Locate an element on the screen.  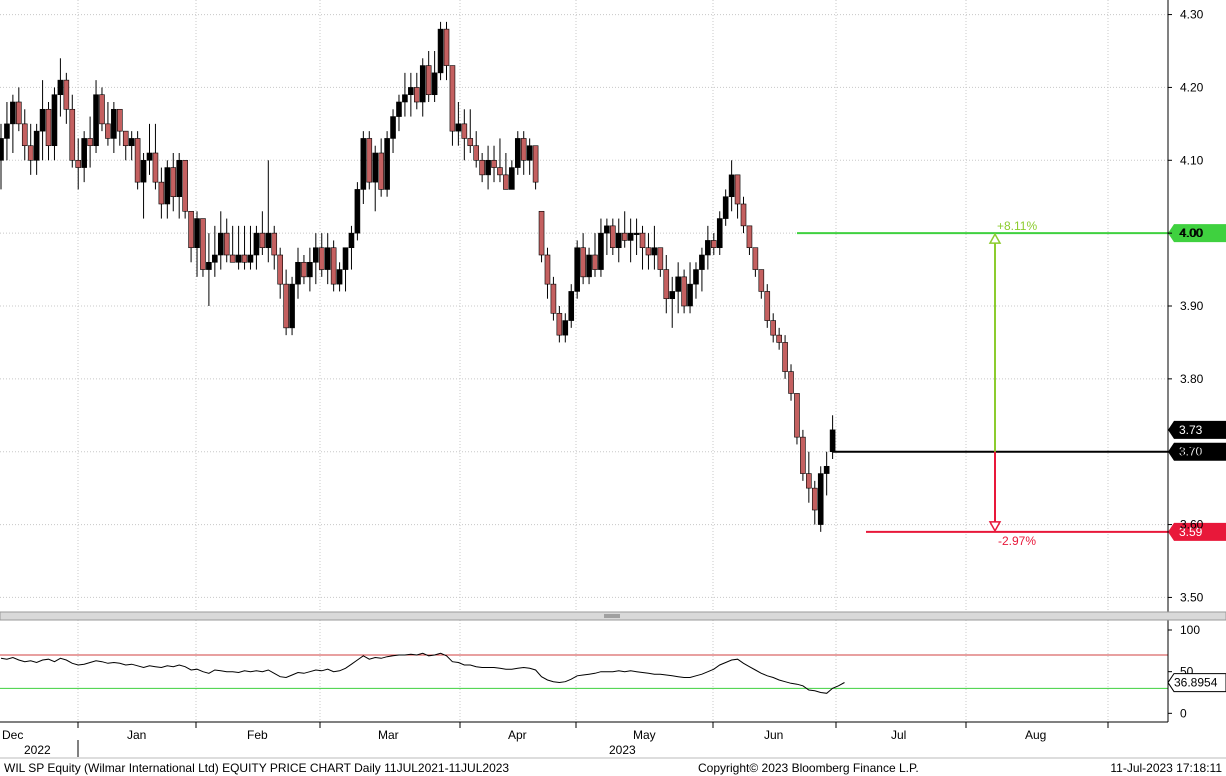
rsi-value-tag-bg is located at coordinates (1196, 683).